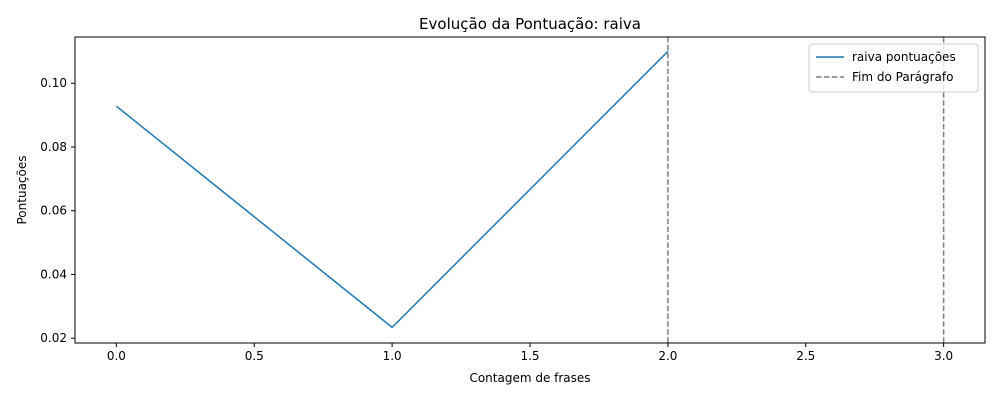  Describe the element at coordinates (22, 190) in the screenshot. I see `y-axis-title: Pontuações` at that location.